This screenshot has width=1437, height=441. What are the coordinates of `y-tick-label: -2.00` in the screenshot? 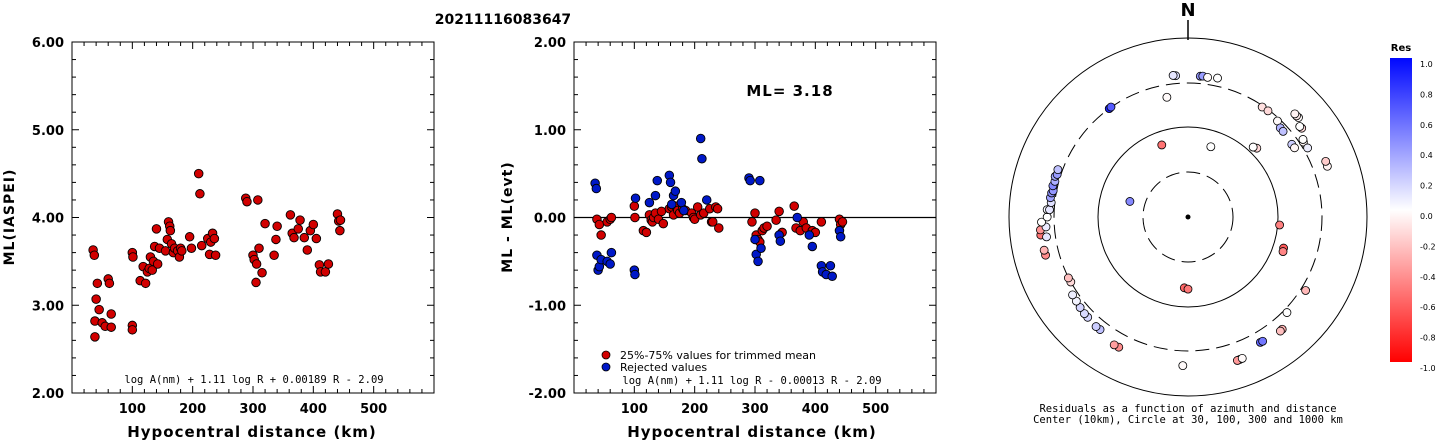 It's located at (547, 394).